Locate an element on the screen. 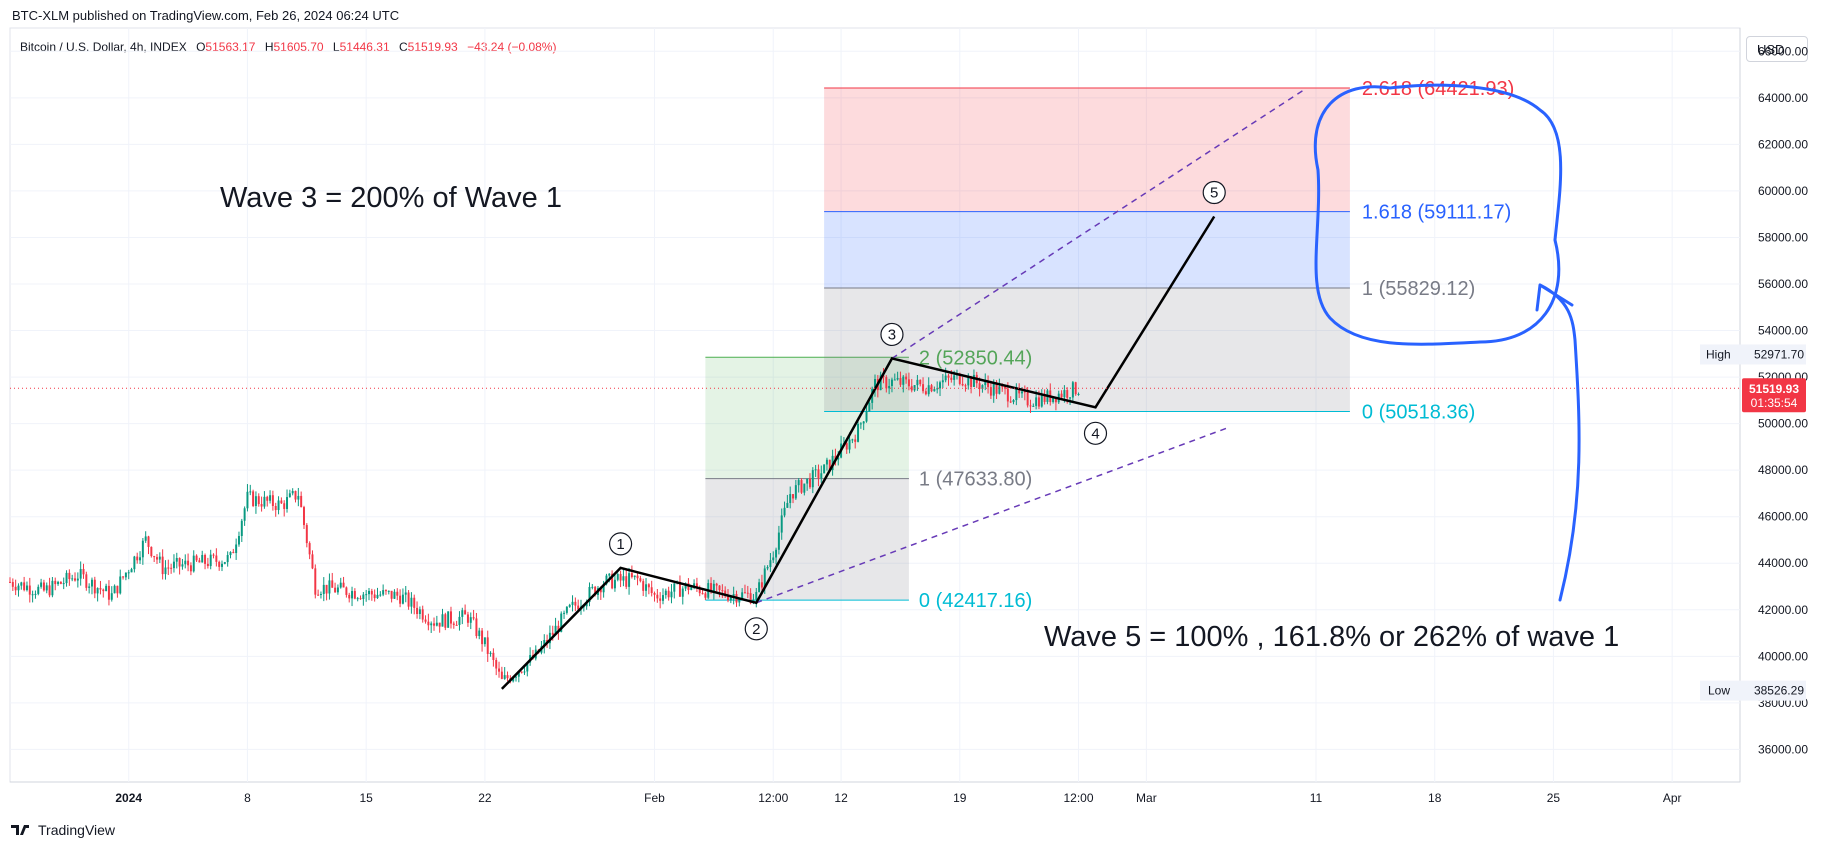 The height and width of the screenshot is (852, 1824). low-marker-bg is located at coordinates (1753, 690).